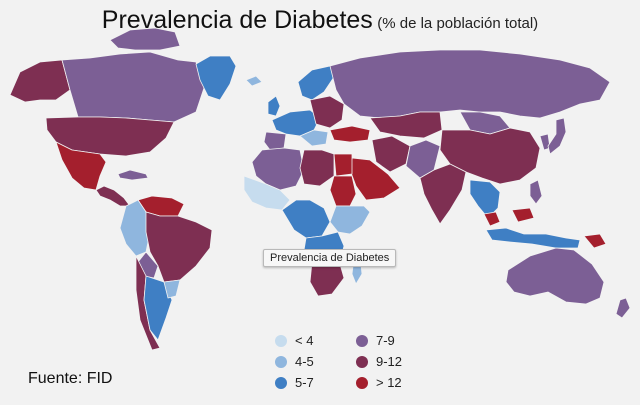  Describe the element at coordinates (470, 84) in the screenshot. I see `region-russia` at that location.